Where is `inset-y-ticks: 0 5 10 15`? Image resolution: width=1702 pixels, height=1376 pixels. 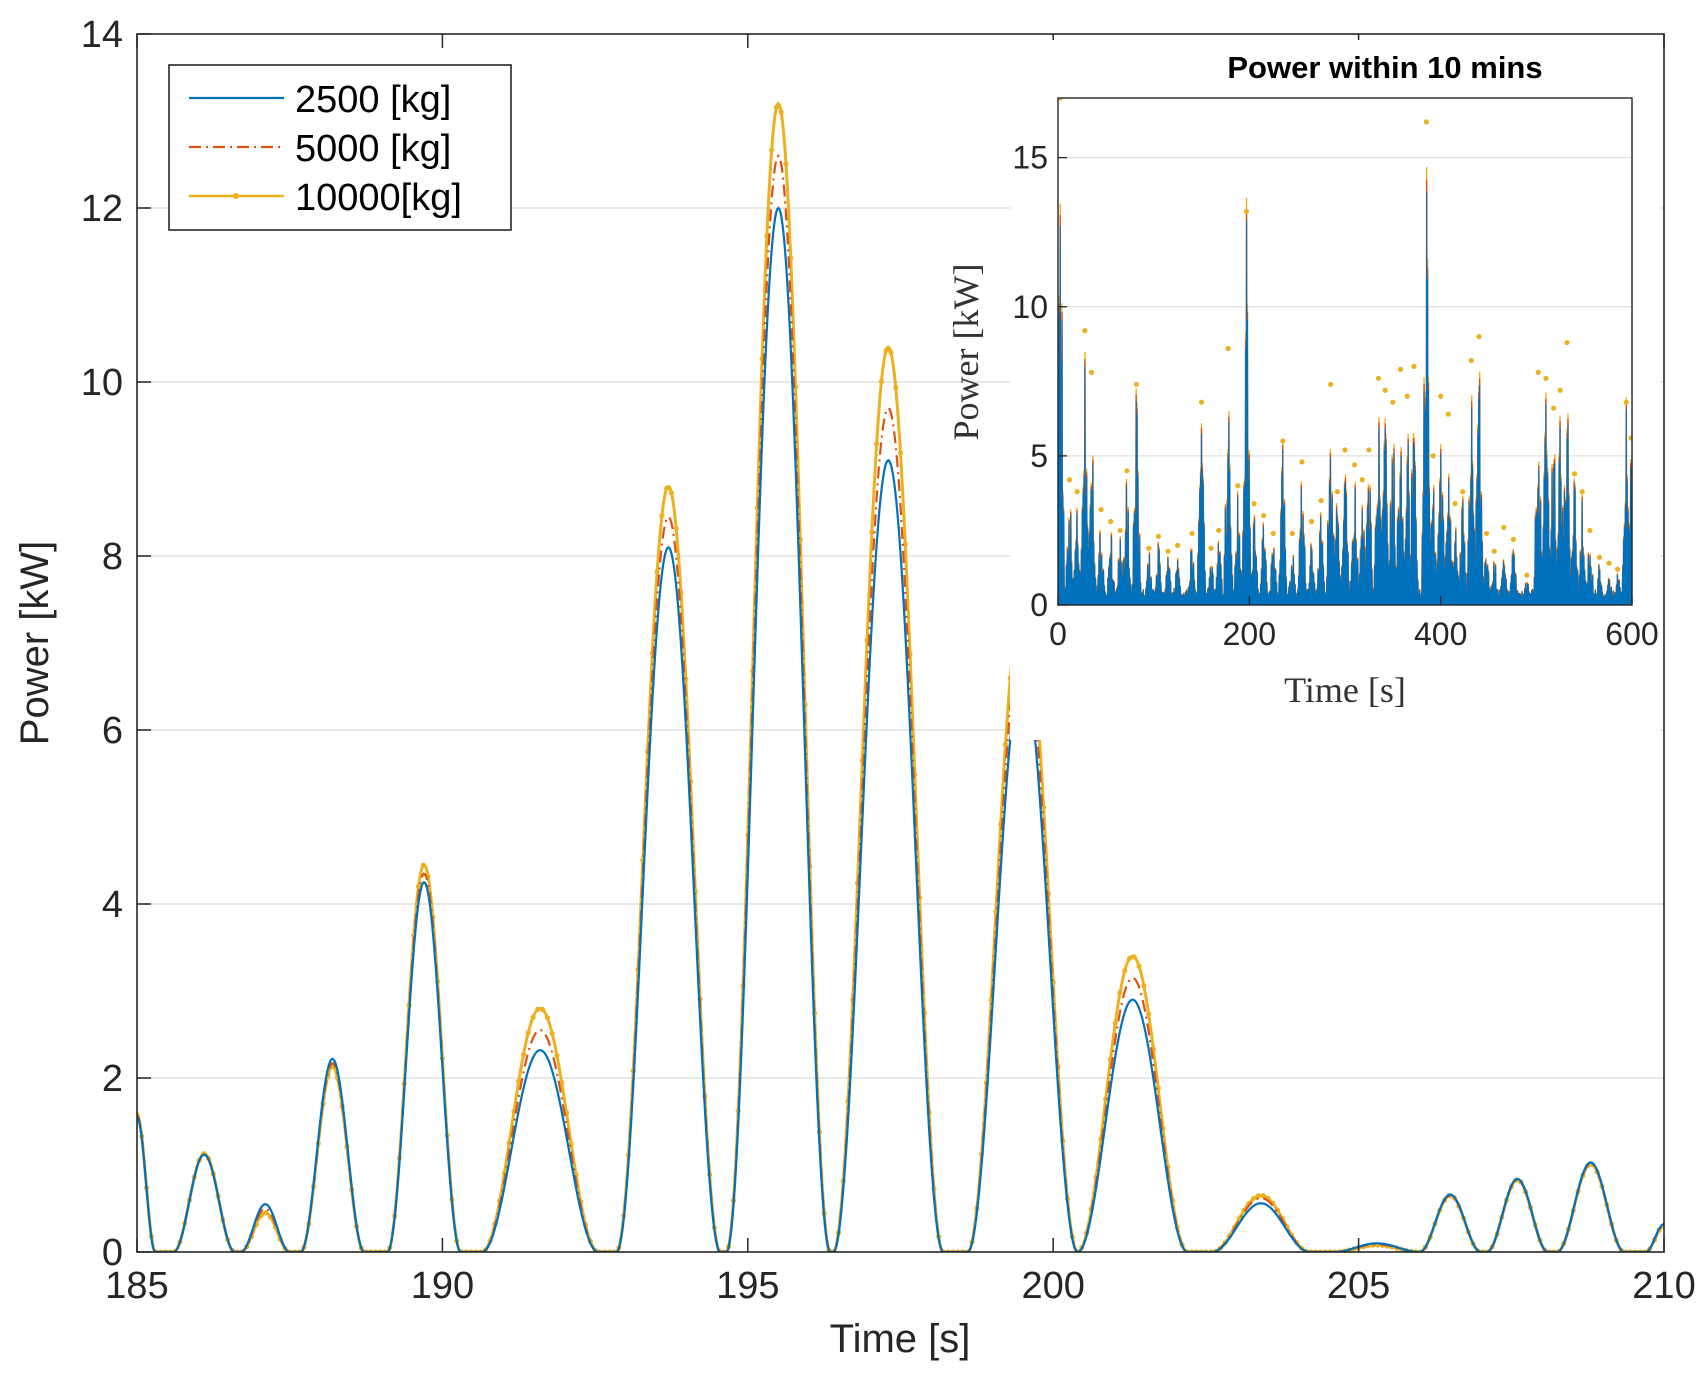 inset-y-ticks: 0 5 10 15 is located at coordinates (1039, 381).